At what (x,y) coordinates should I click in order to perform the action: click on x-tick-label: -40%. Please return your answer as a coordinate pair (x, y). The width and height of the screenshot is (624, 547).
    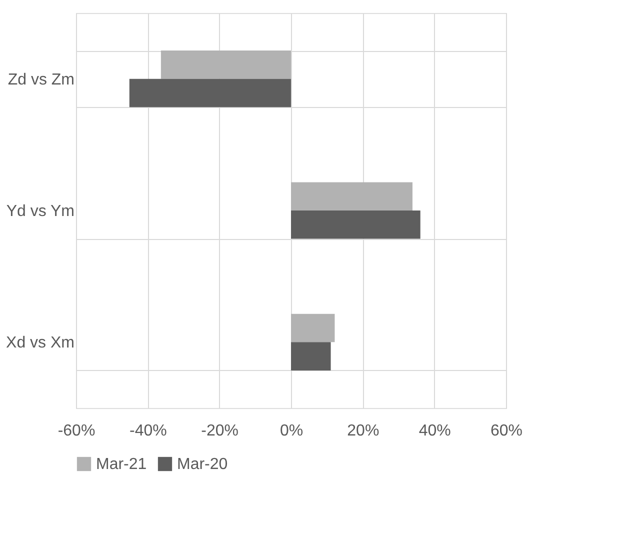
    Looking at the image, I should click on (148, 431).